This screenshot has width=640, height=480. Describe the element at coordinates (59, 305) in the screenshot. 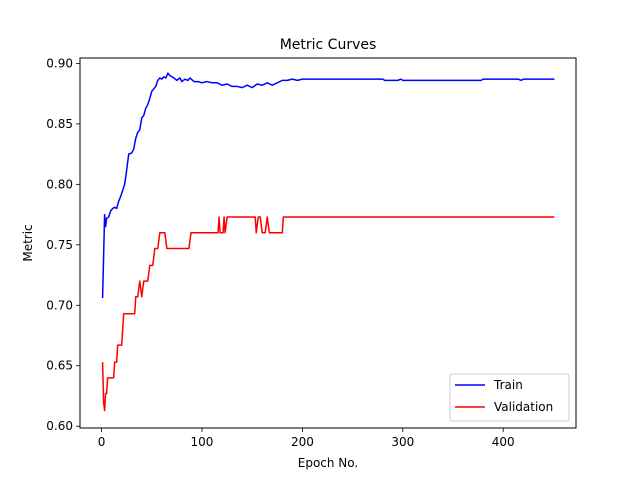

I see `y-tick-label: 0.70` at that location.